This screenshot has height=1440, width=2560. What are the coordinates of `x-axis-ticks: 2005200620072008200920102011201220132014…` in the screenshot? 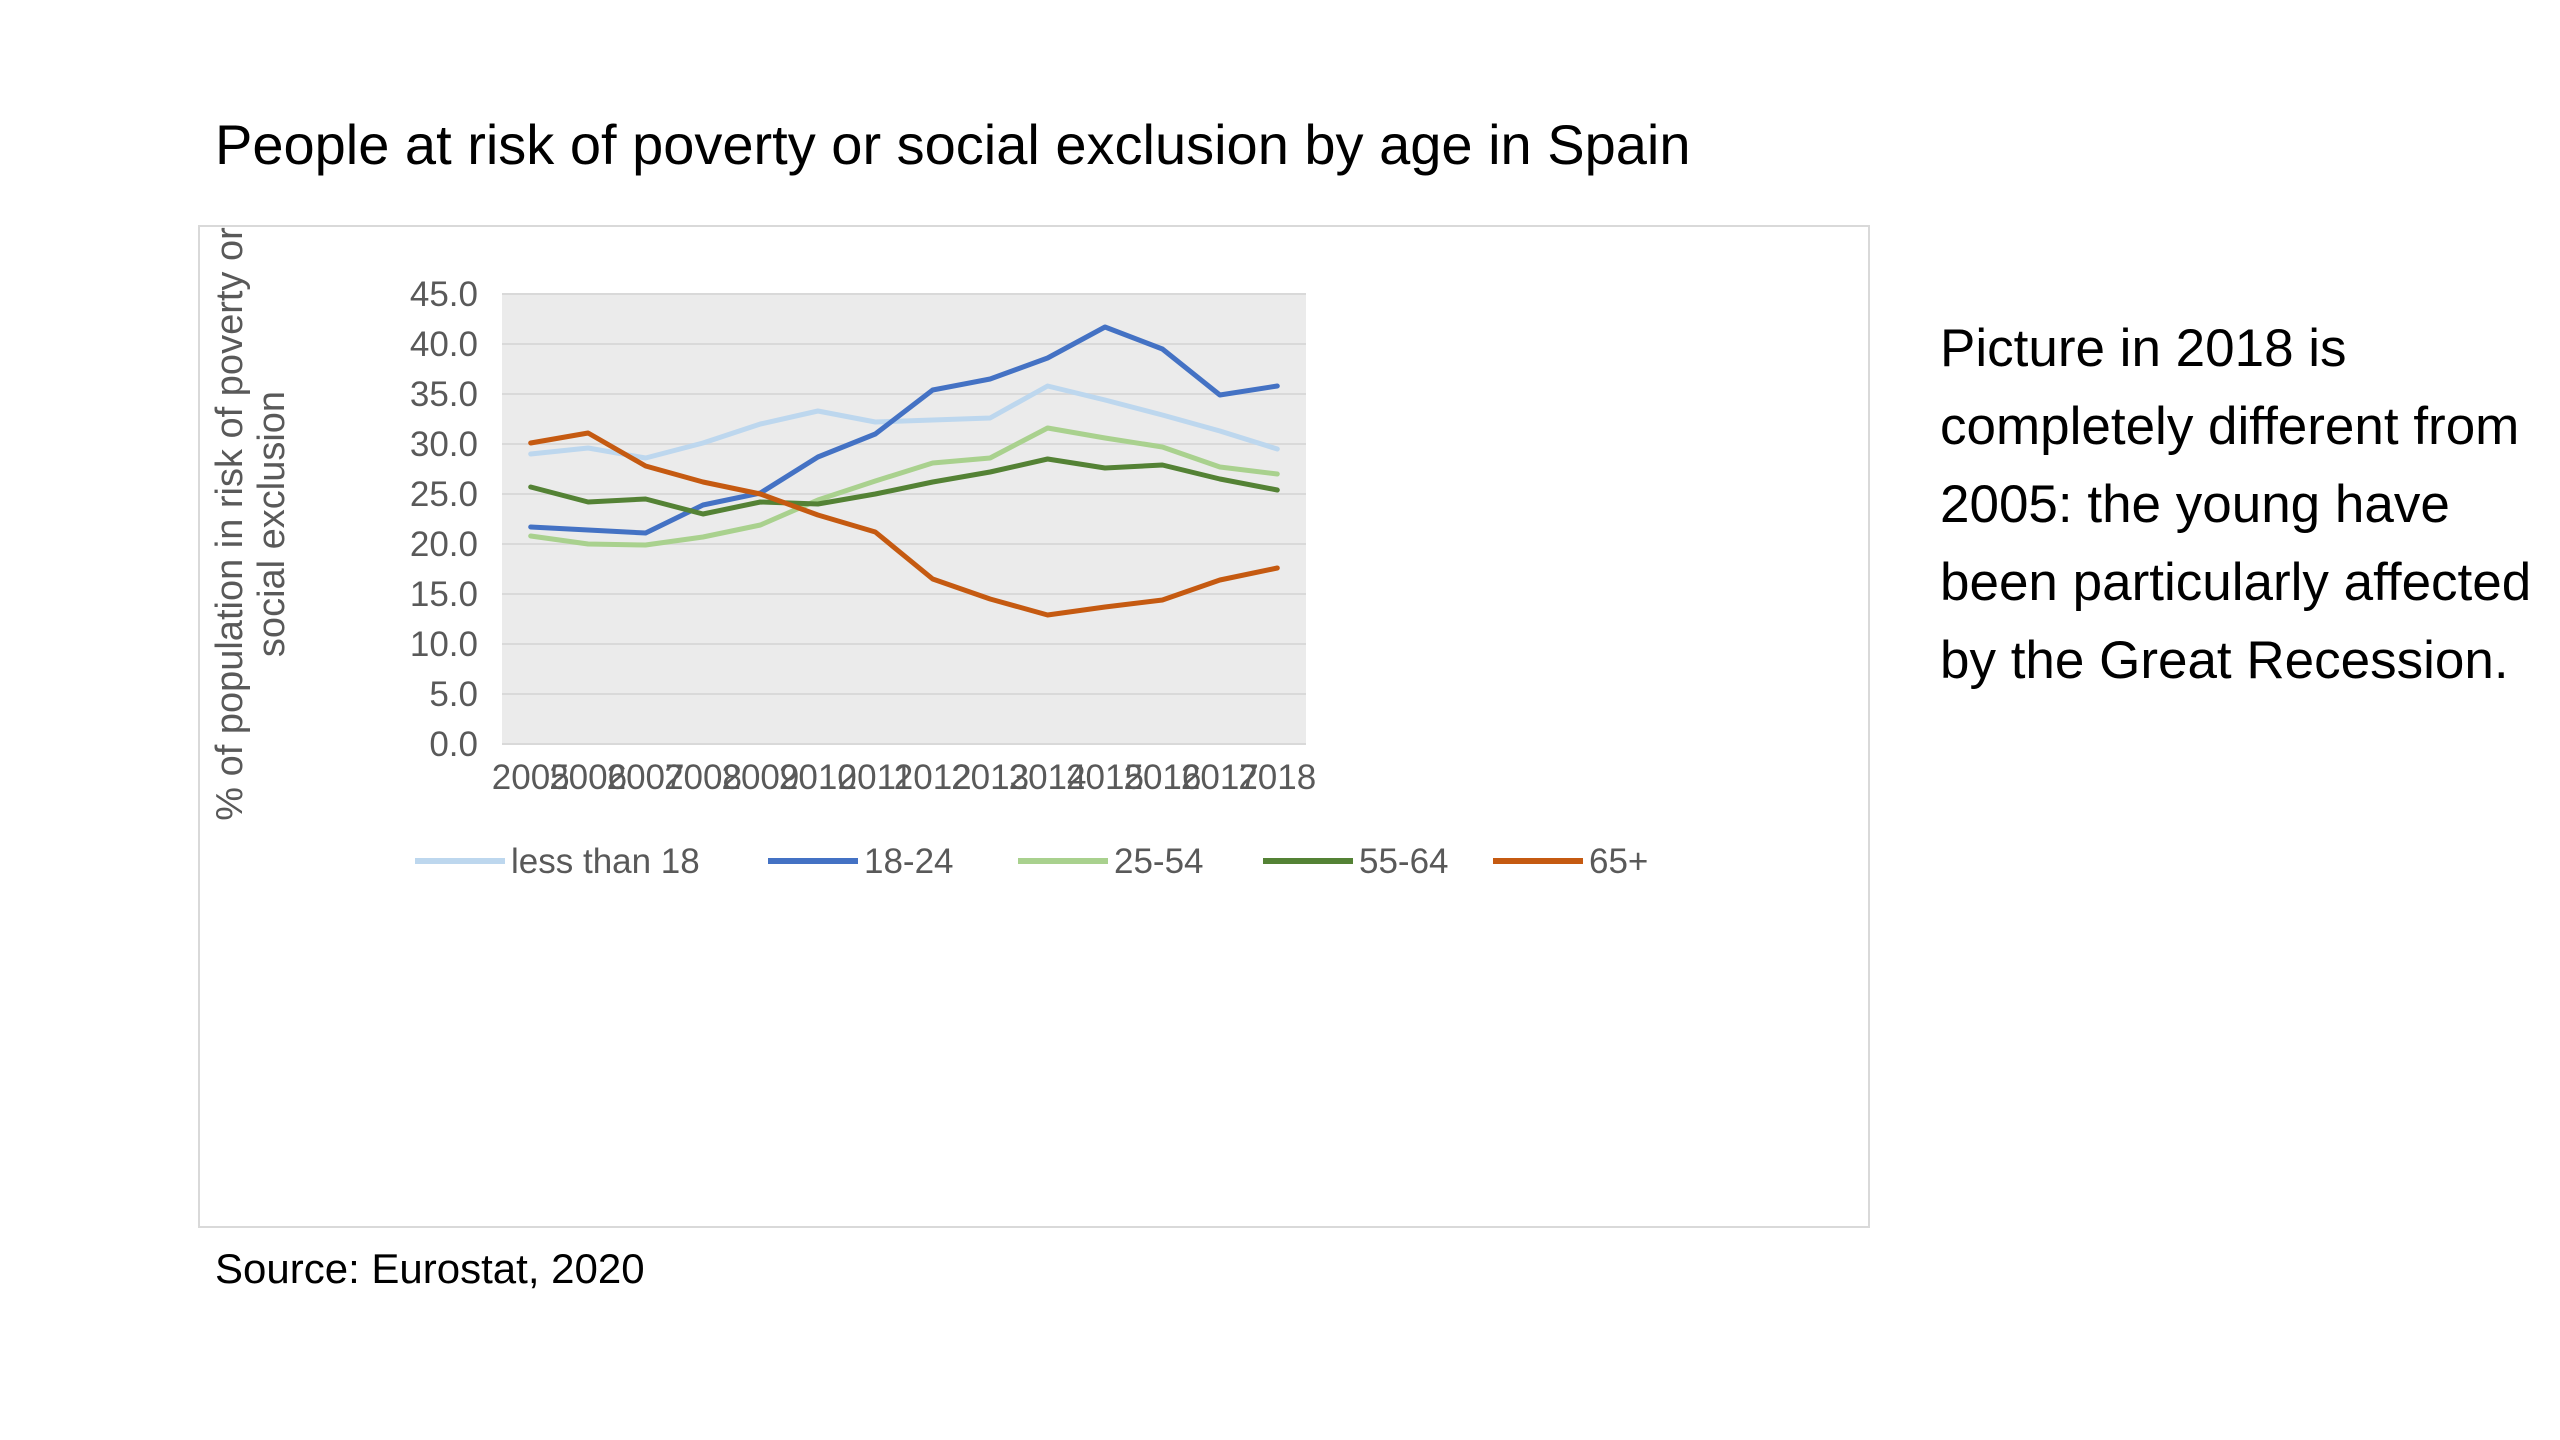 It's located at (904, 777).